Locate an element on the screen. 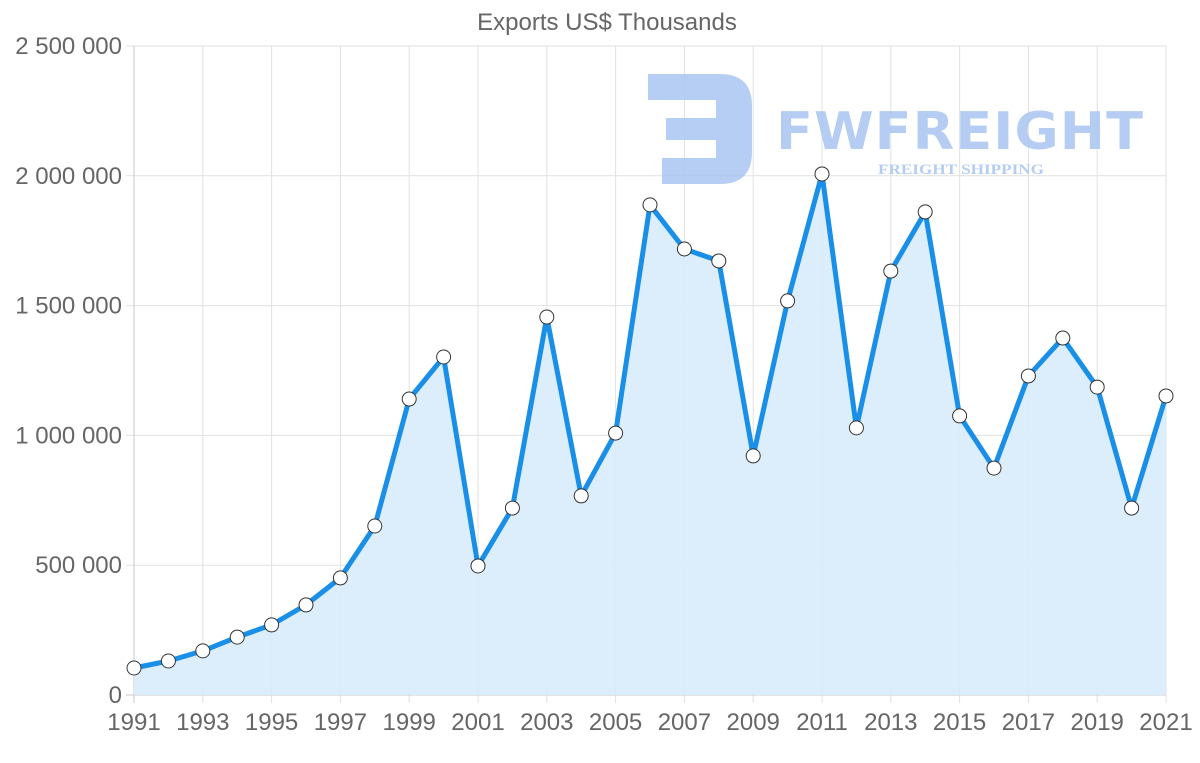  data-point-1993 is located at coordinates (203, 651).